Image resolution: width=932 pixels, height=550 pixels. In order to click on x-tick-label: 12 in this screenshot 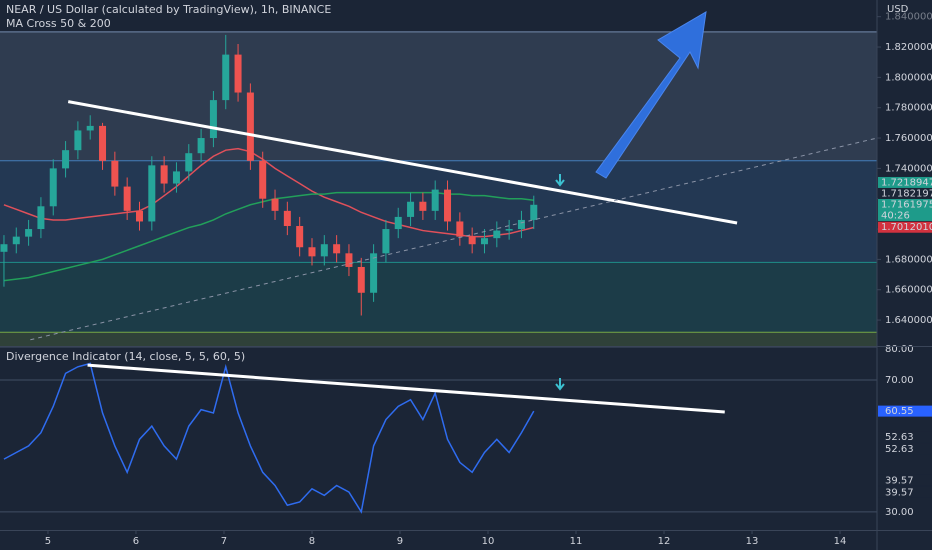, I will do `click(664, 541)`.